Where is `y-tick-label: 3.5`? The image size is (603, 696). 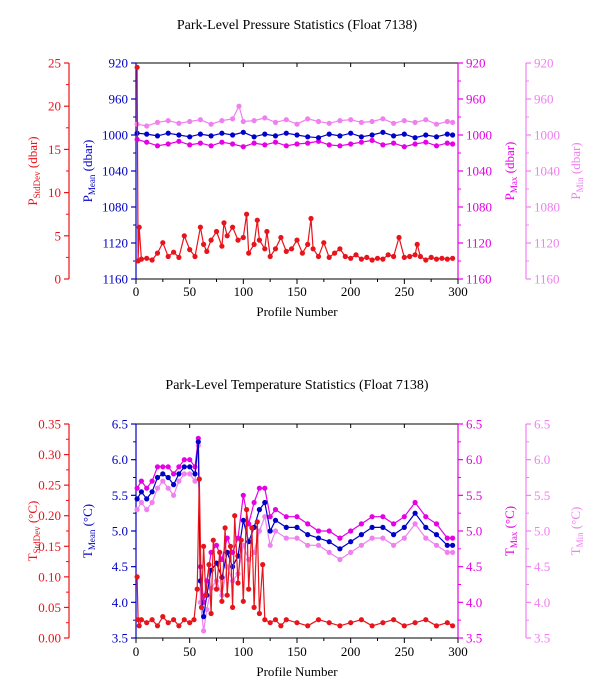
y-tick-label: 3.5 is located at coordinates (542, 638).